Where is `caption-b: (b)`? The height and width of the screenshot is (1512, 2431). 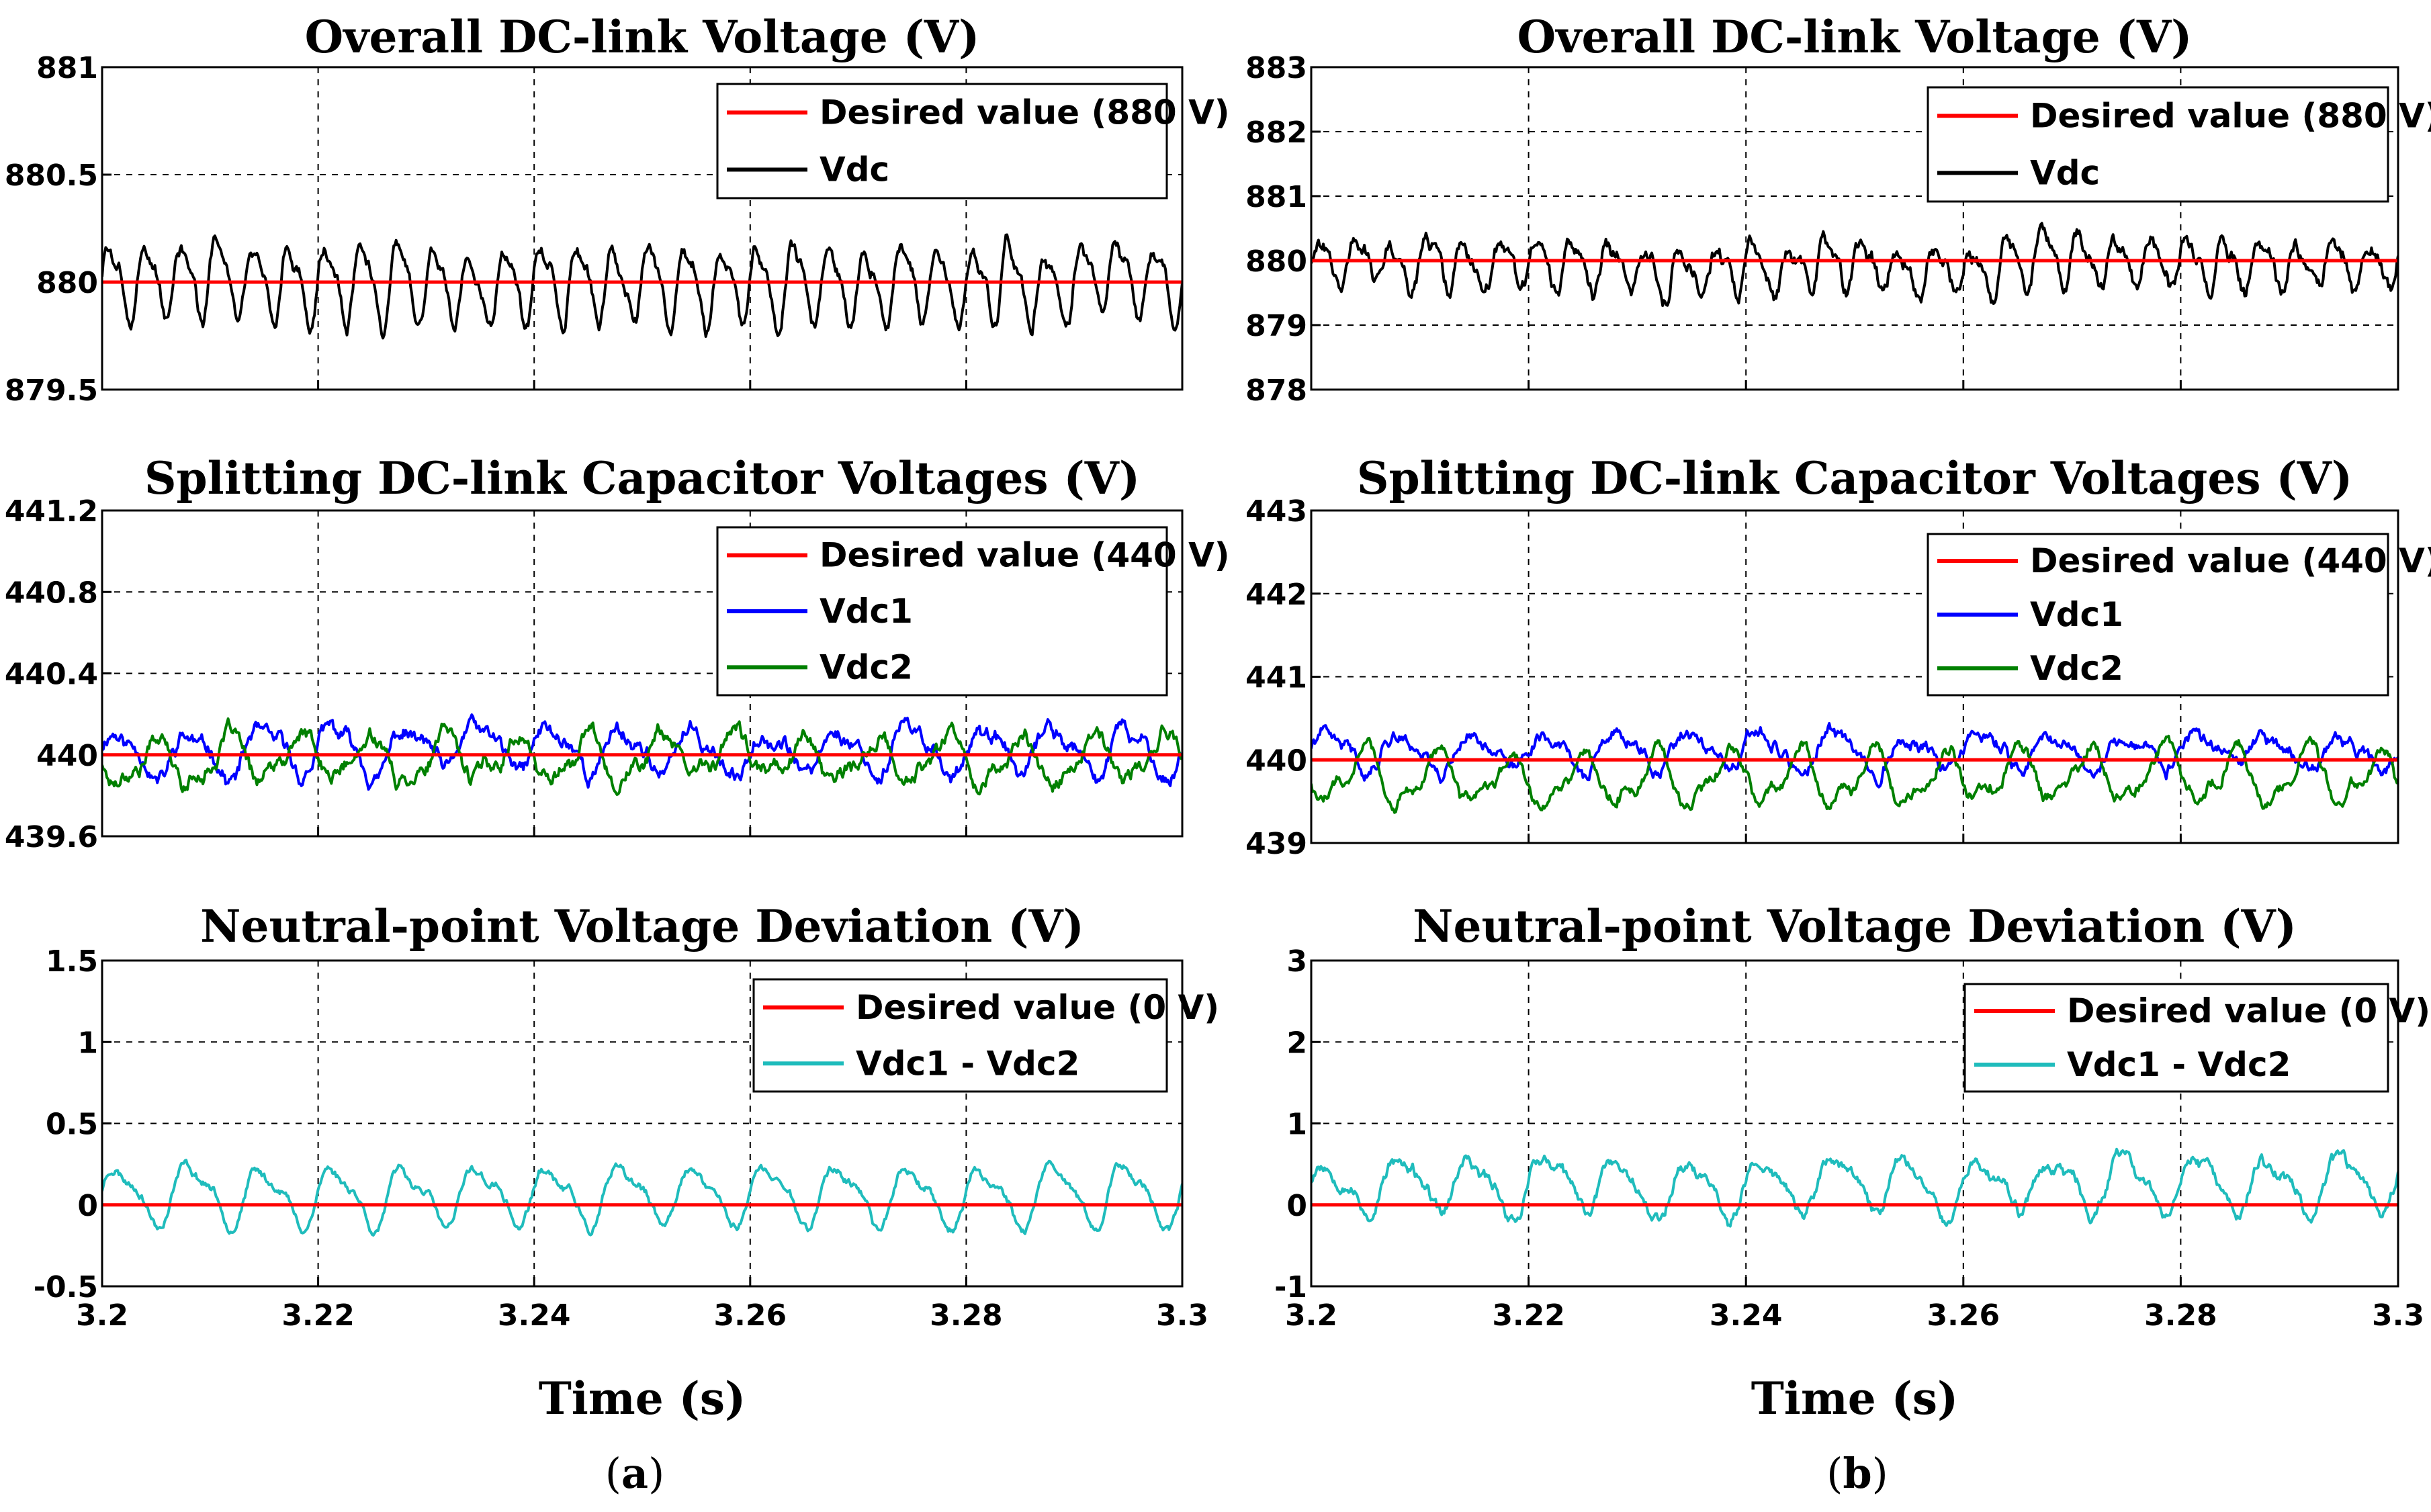
caption-b: (b) is located at coordinates (1857, 1473).